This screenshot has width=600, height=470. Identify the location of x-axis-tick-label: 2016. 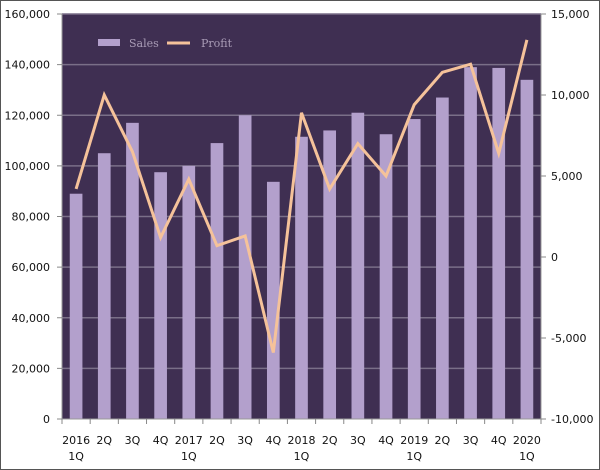
(76, 440).